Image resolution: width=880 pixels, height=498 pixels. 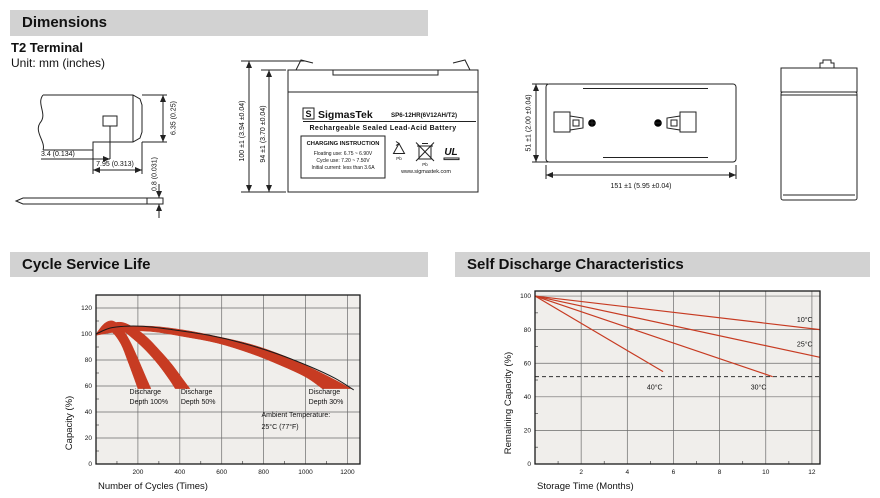 I want to click on x-tick-label: 6, so click(x=674, y=472).